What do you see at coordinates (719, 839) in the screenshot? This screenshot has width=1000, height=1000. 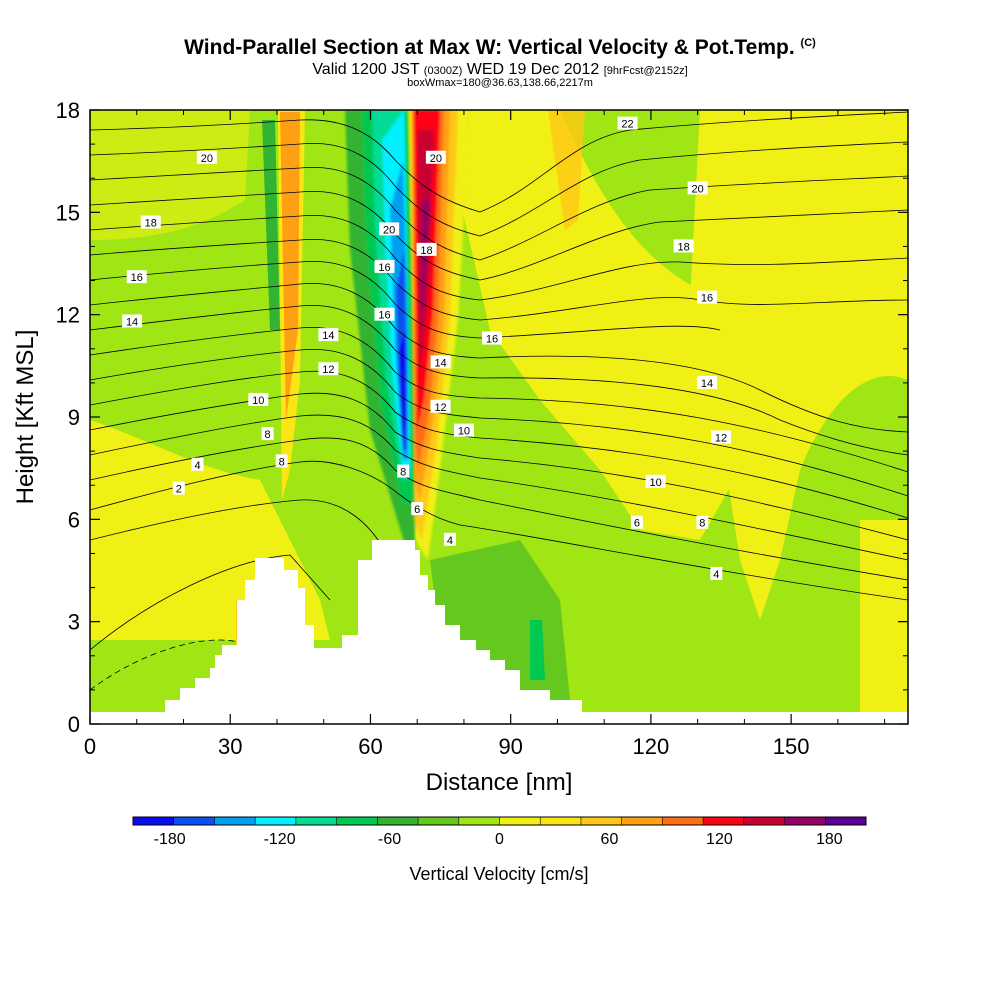 I see `colorbar-tick-label: 120` at bounding box center [719, 839].